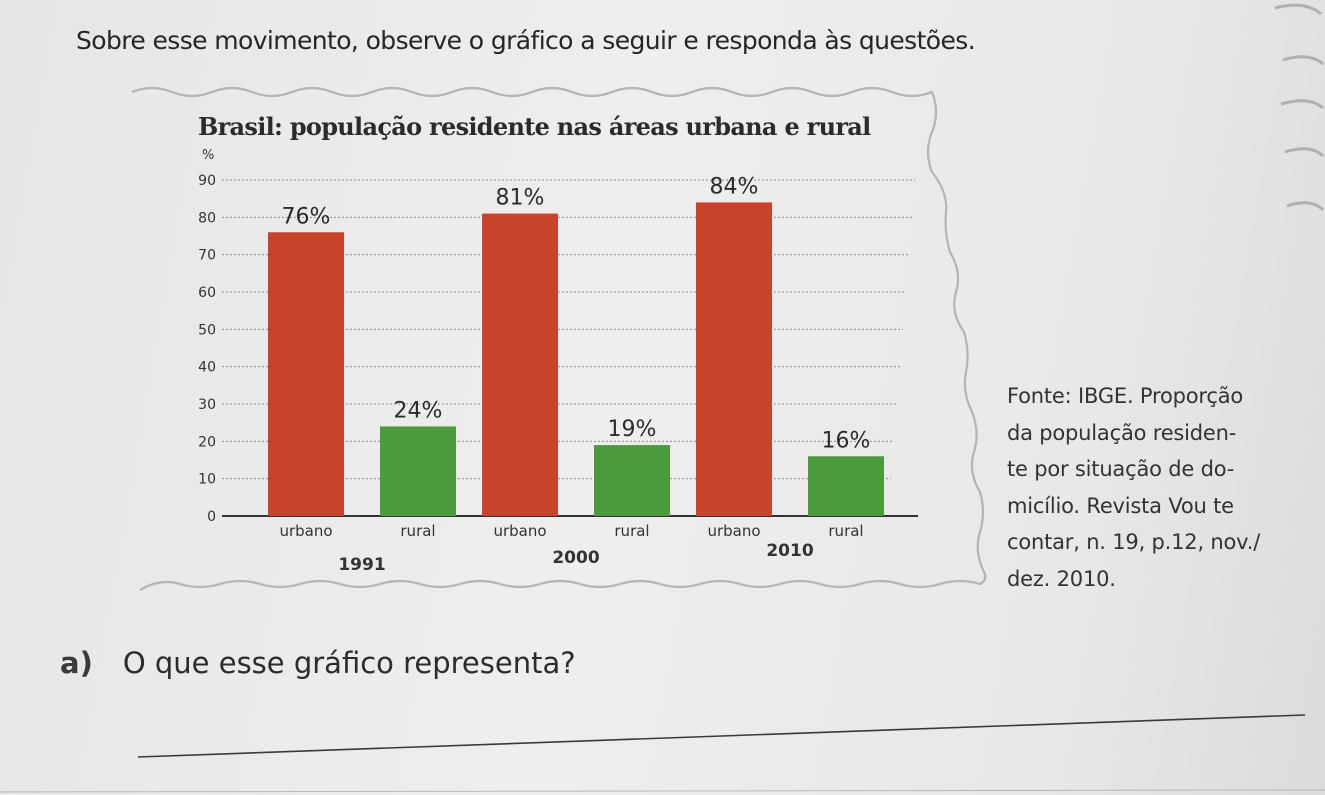 The width and height of the screenshot is (1325, 795). Describe the element at coordinates (1134, 542) in the screenshot. I see `source-line: contar, n. 19, p.12, nov./` at that location.